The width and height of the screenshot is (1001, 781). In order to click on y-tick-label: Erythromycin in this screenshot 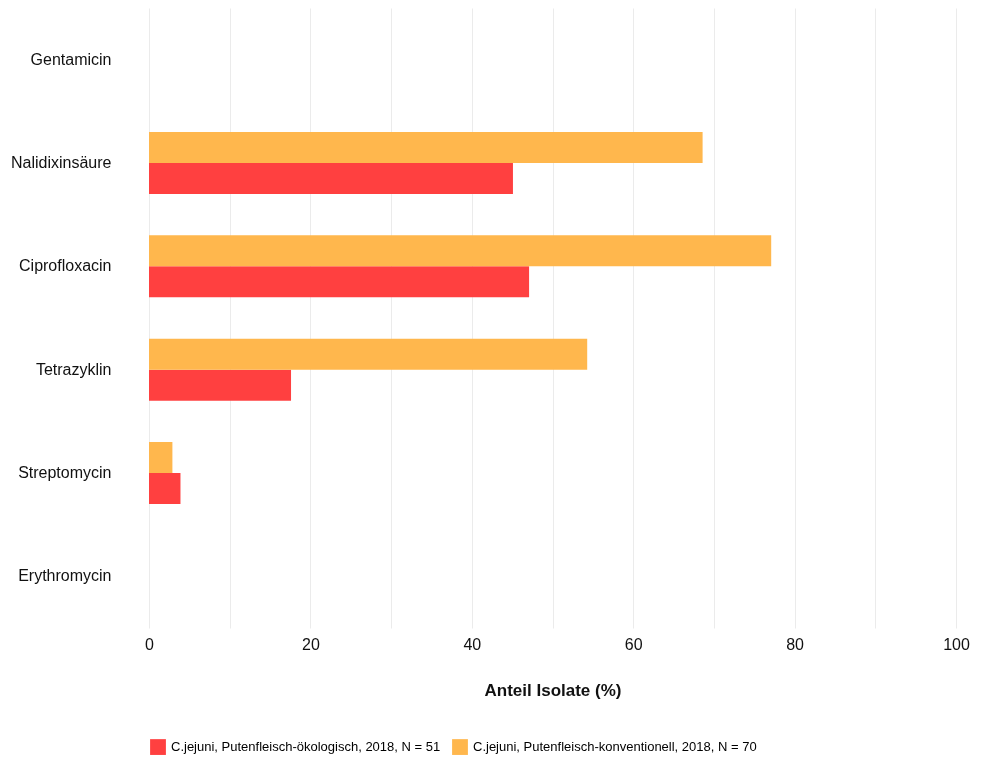, I will do `click(65, 576)`.